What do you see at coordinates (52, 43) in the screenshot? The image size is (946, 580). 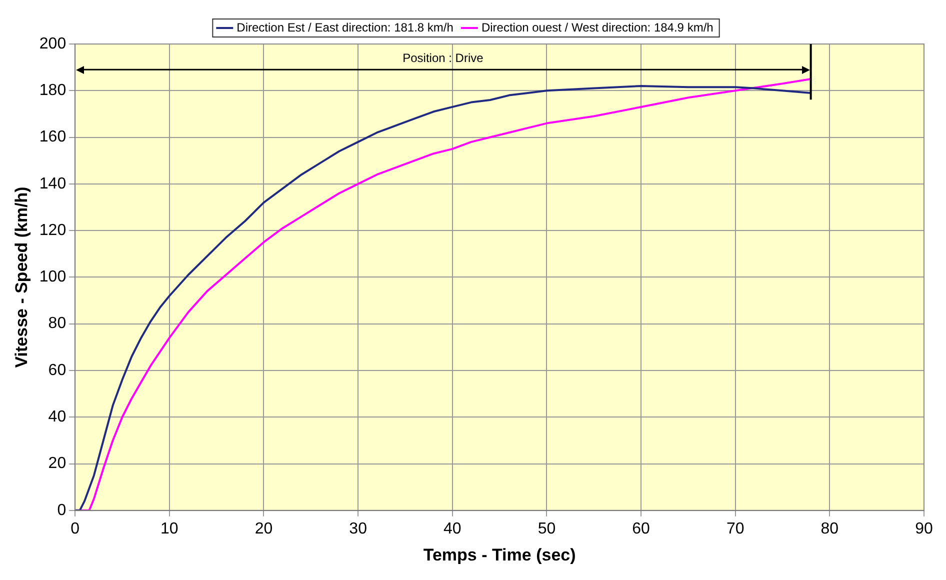 I see `y-tick-label: 200` at bounding box center [52, 43].